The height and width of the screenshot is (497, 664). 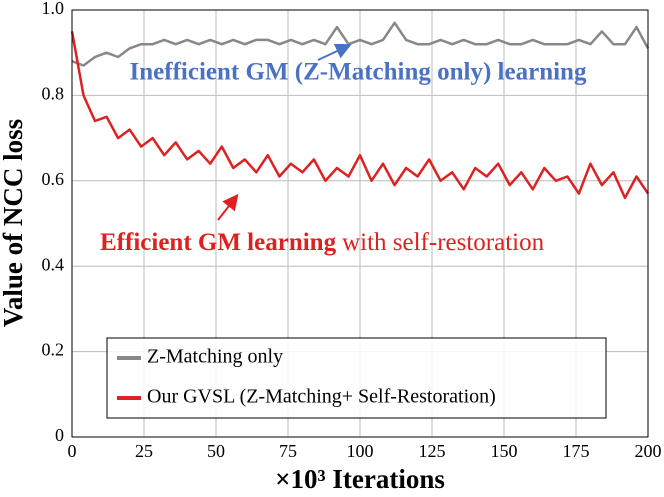 What do you see at coordinates (504, 451) in the screenshot?
I see `x-tick-label: 150` at bounding box center [504, 451].